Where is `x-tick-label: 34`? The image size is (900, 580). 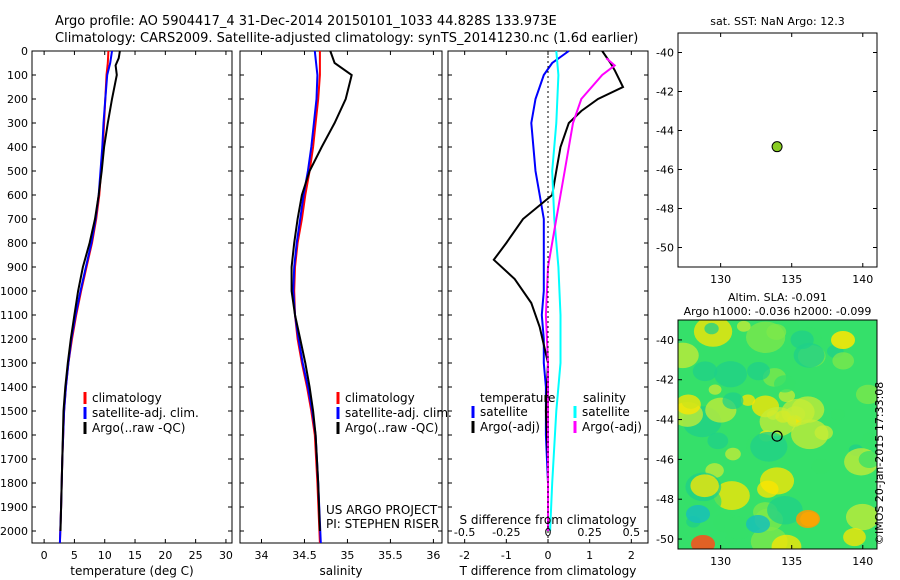 x-tick-label: 34 is located at coordinates (261, 555).